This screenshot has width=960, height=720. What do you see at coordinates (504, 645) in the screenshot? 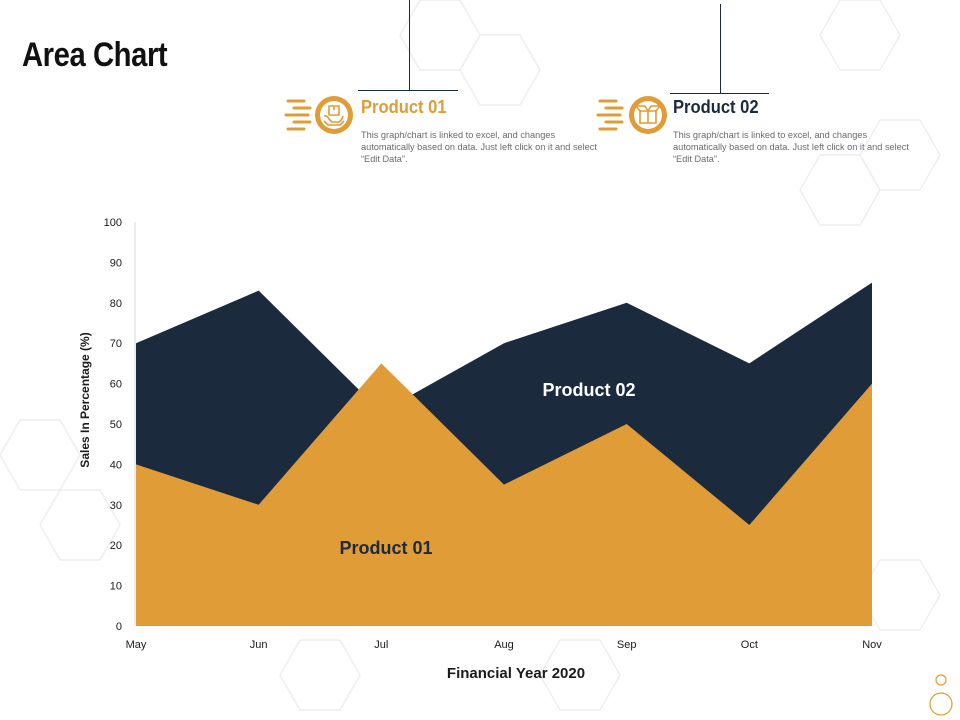
I see `x-tick-label: Aug` at bounding box center [504, 645].